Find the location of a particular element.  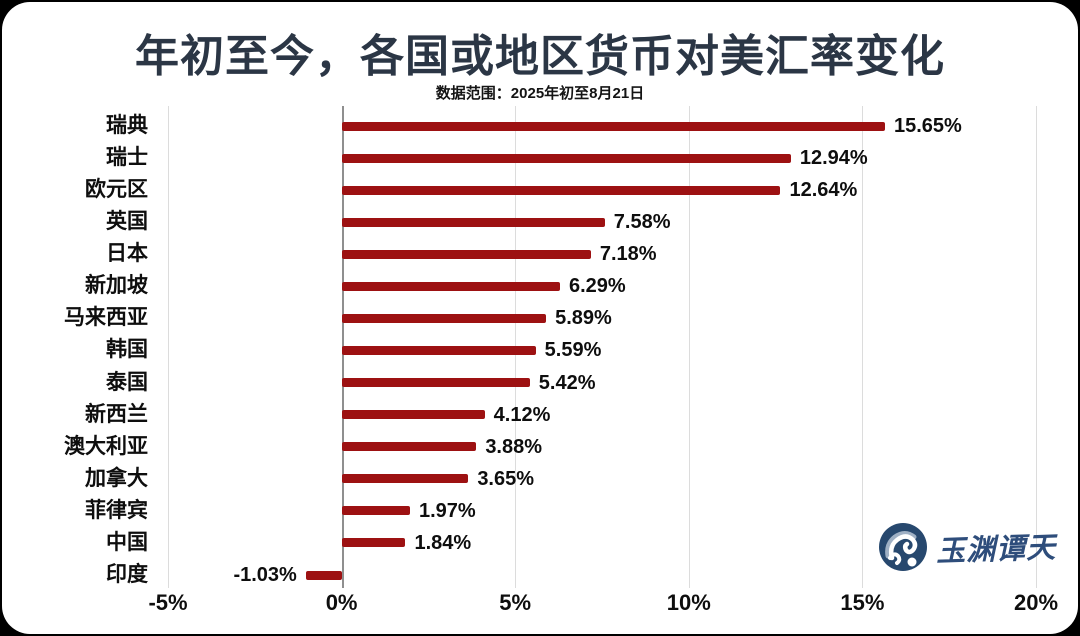

chart-row: 欧元区 12.64% is located at coordinates (540, 190).